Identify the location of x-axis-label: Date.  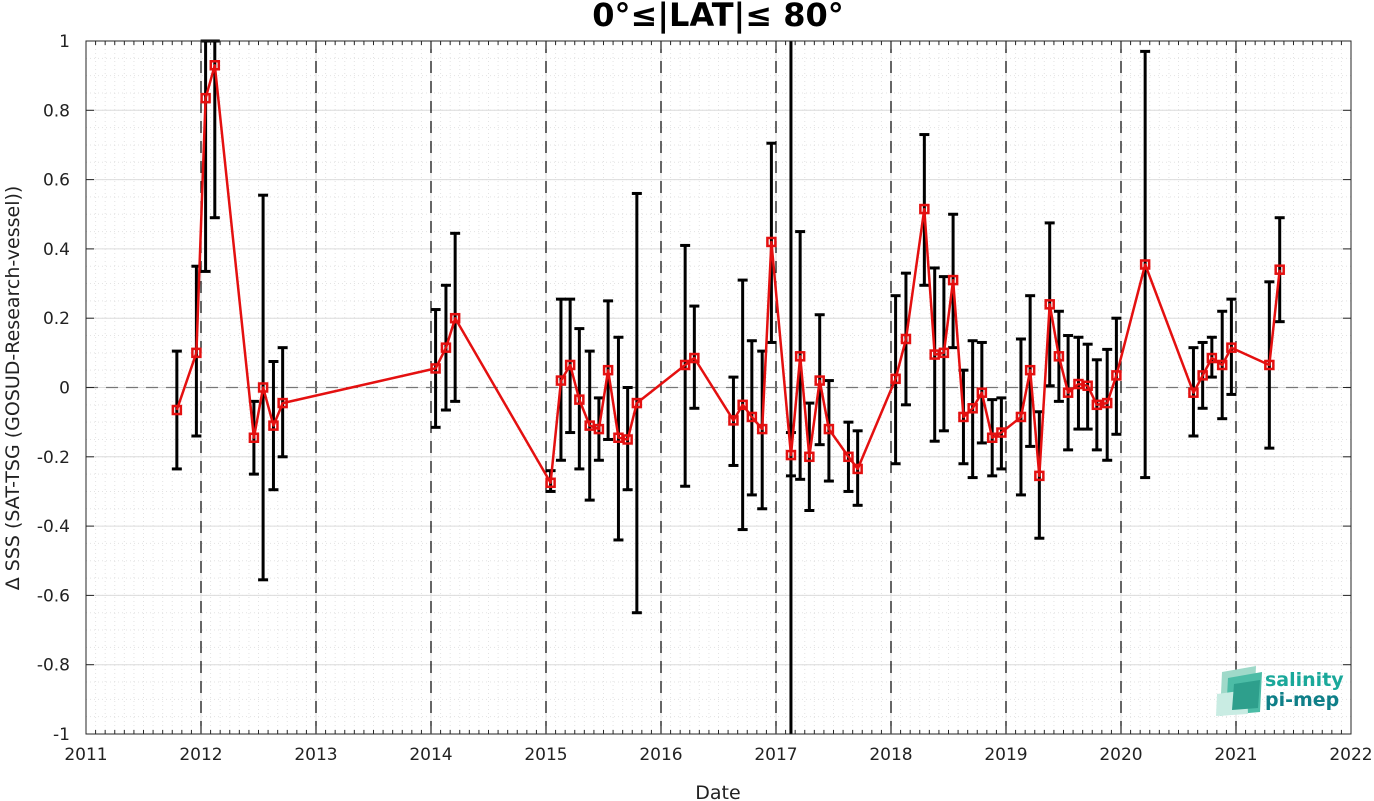
(717, 791).